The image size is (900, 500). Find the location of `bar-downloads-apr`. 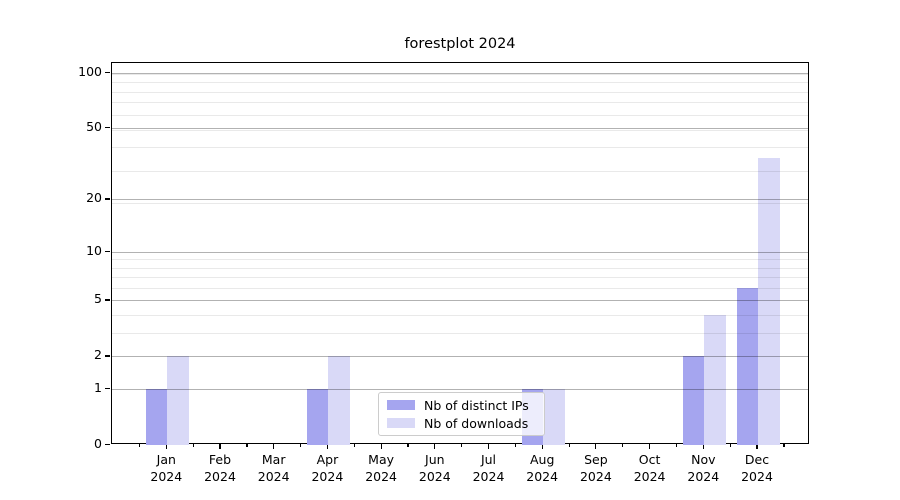

bar-downloads-apr is located at coordinates (339, 400).